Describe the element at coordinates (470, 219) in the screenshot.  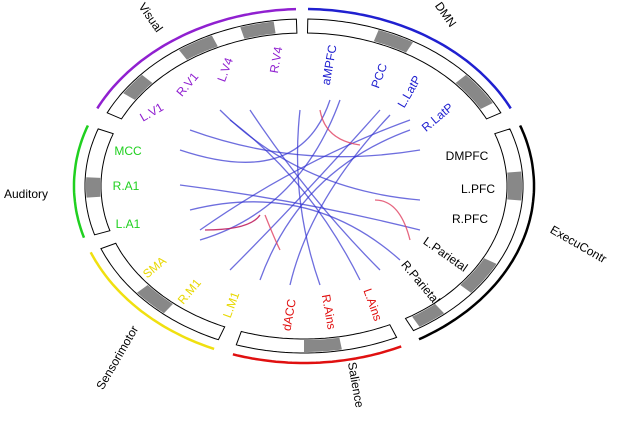
I see `node-label: R.PFC` at that location.